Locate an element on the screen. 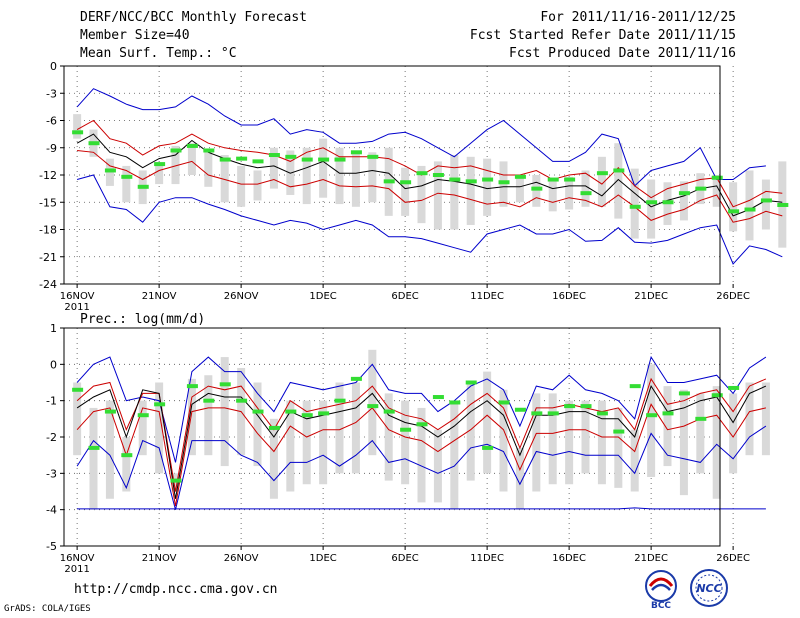 This screenshot has height=618, width=800. ncc-logo-text: NCC is located at coordinates (708, 588).